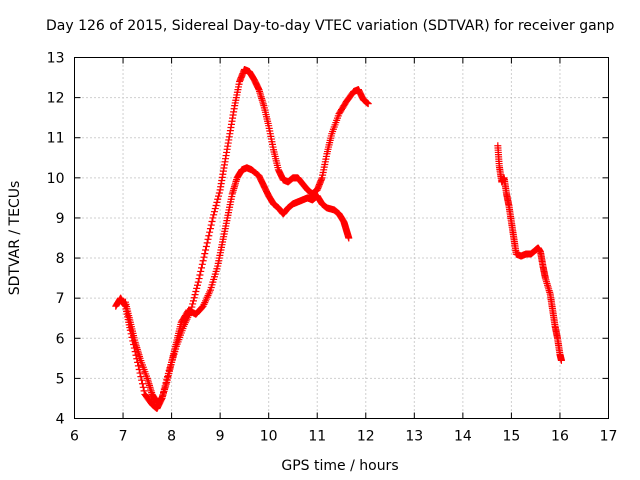  I want to click on y-tick-label: 12, so click(56, 99).